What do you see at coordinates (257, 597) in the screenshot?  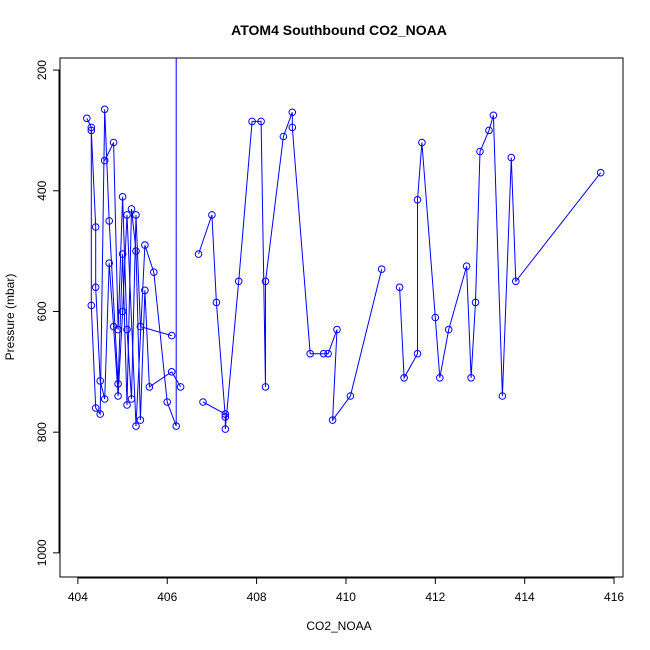 I see `x-tick-label: 408` at bounding box center [257, 597].